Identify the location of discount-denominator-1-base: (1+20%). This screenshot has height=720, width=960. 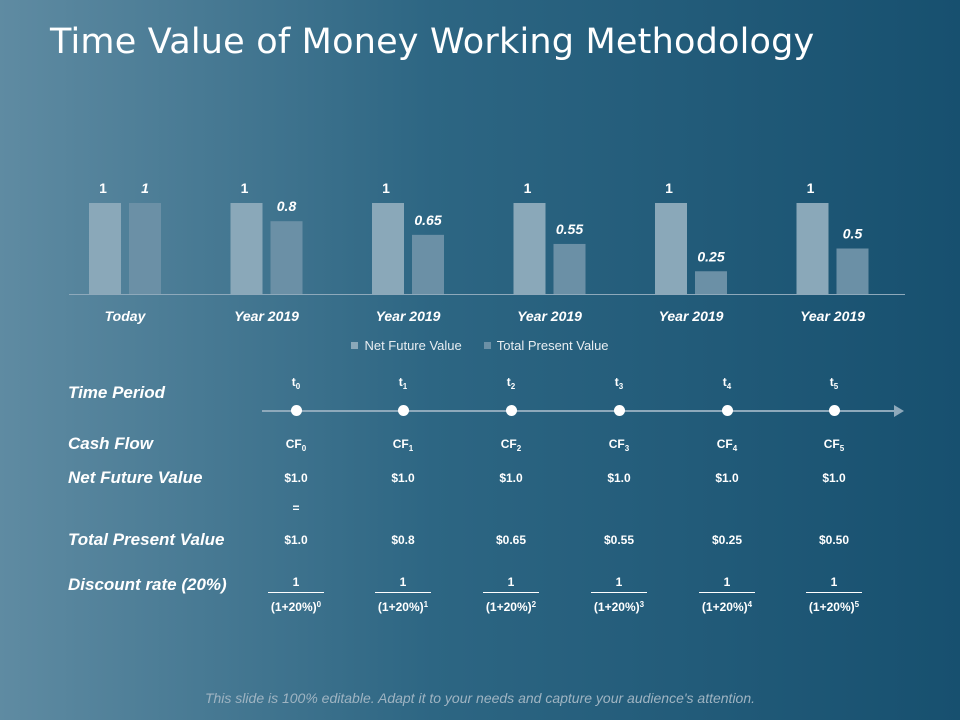
(400, 607).